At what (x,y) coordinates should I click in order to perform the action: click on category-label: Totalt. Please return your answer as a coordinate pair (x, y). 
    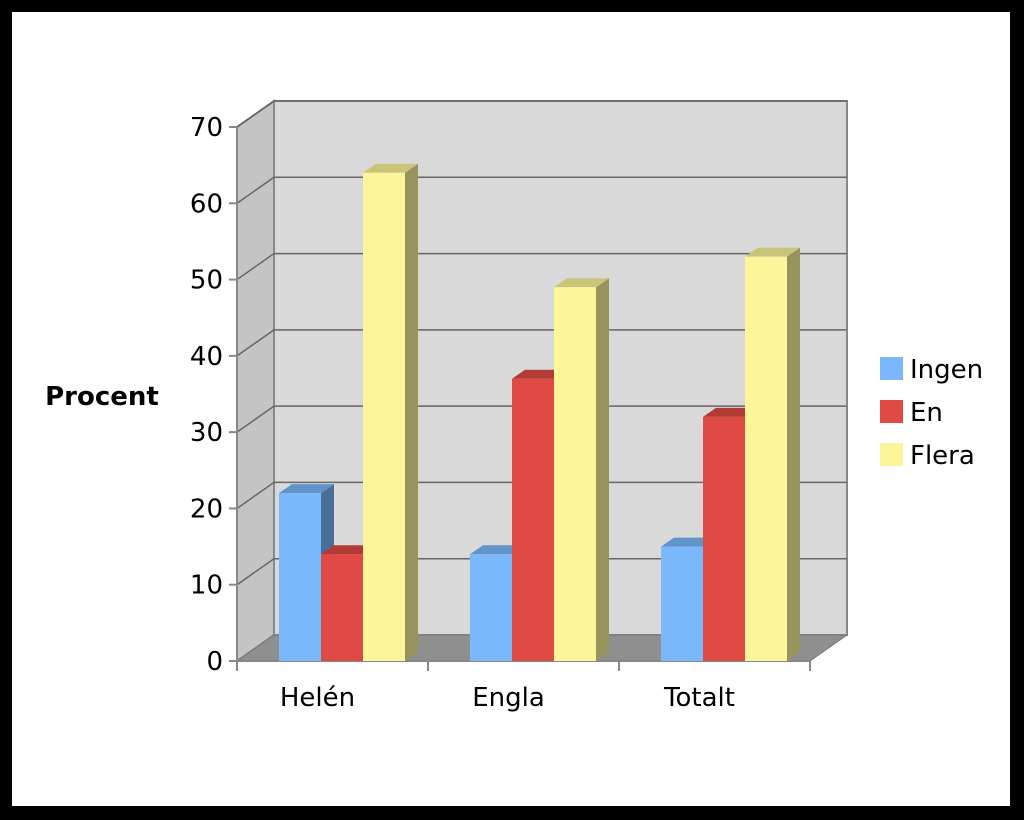
    Looking at the image, I should click on (699, 698).